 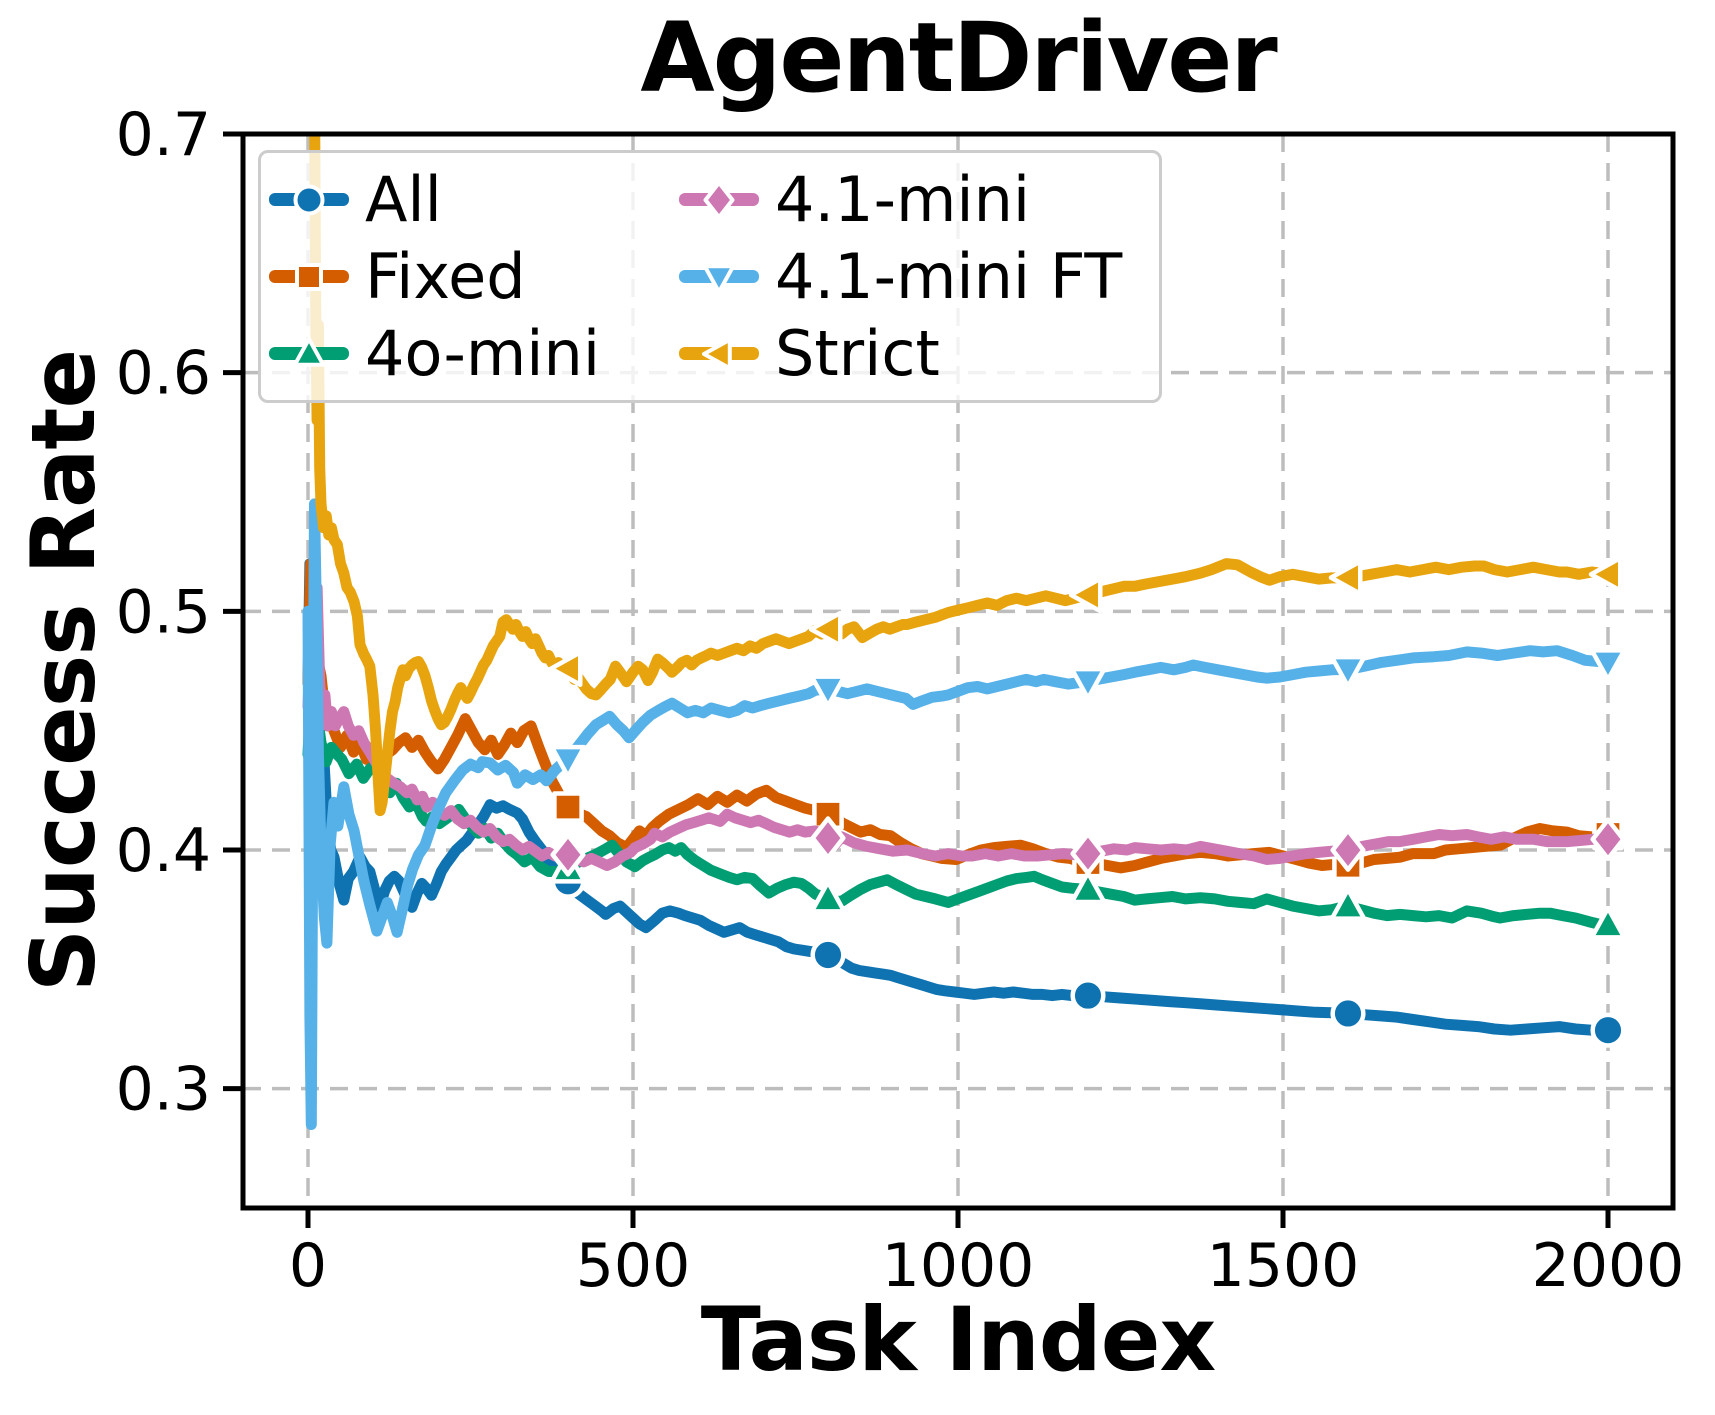 What do you see at coordinates (403, 199) in the screenshot?
I see `legend-label: All` at bounding box center [403, 199].